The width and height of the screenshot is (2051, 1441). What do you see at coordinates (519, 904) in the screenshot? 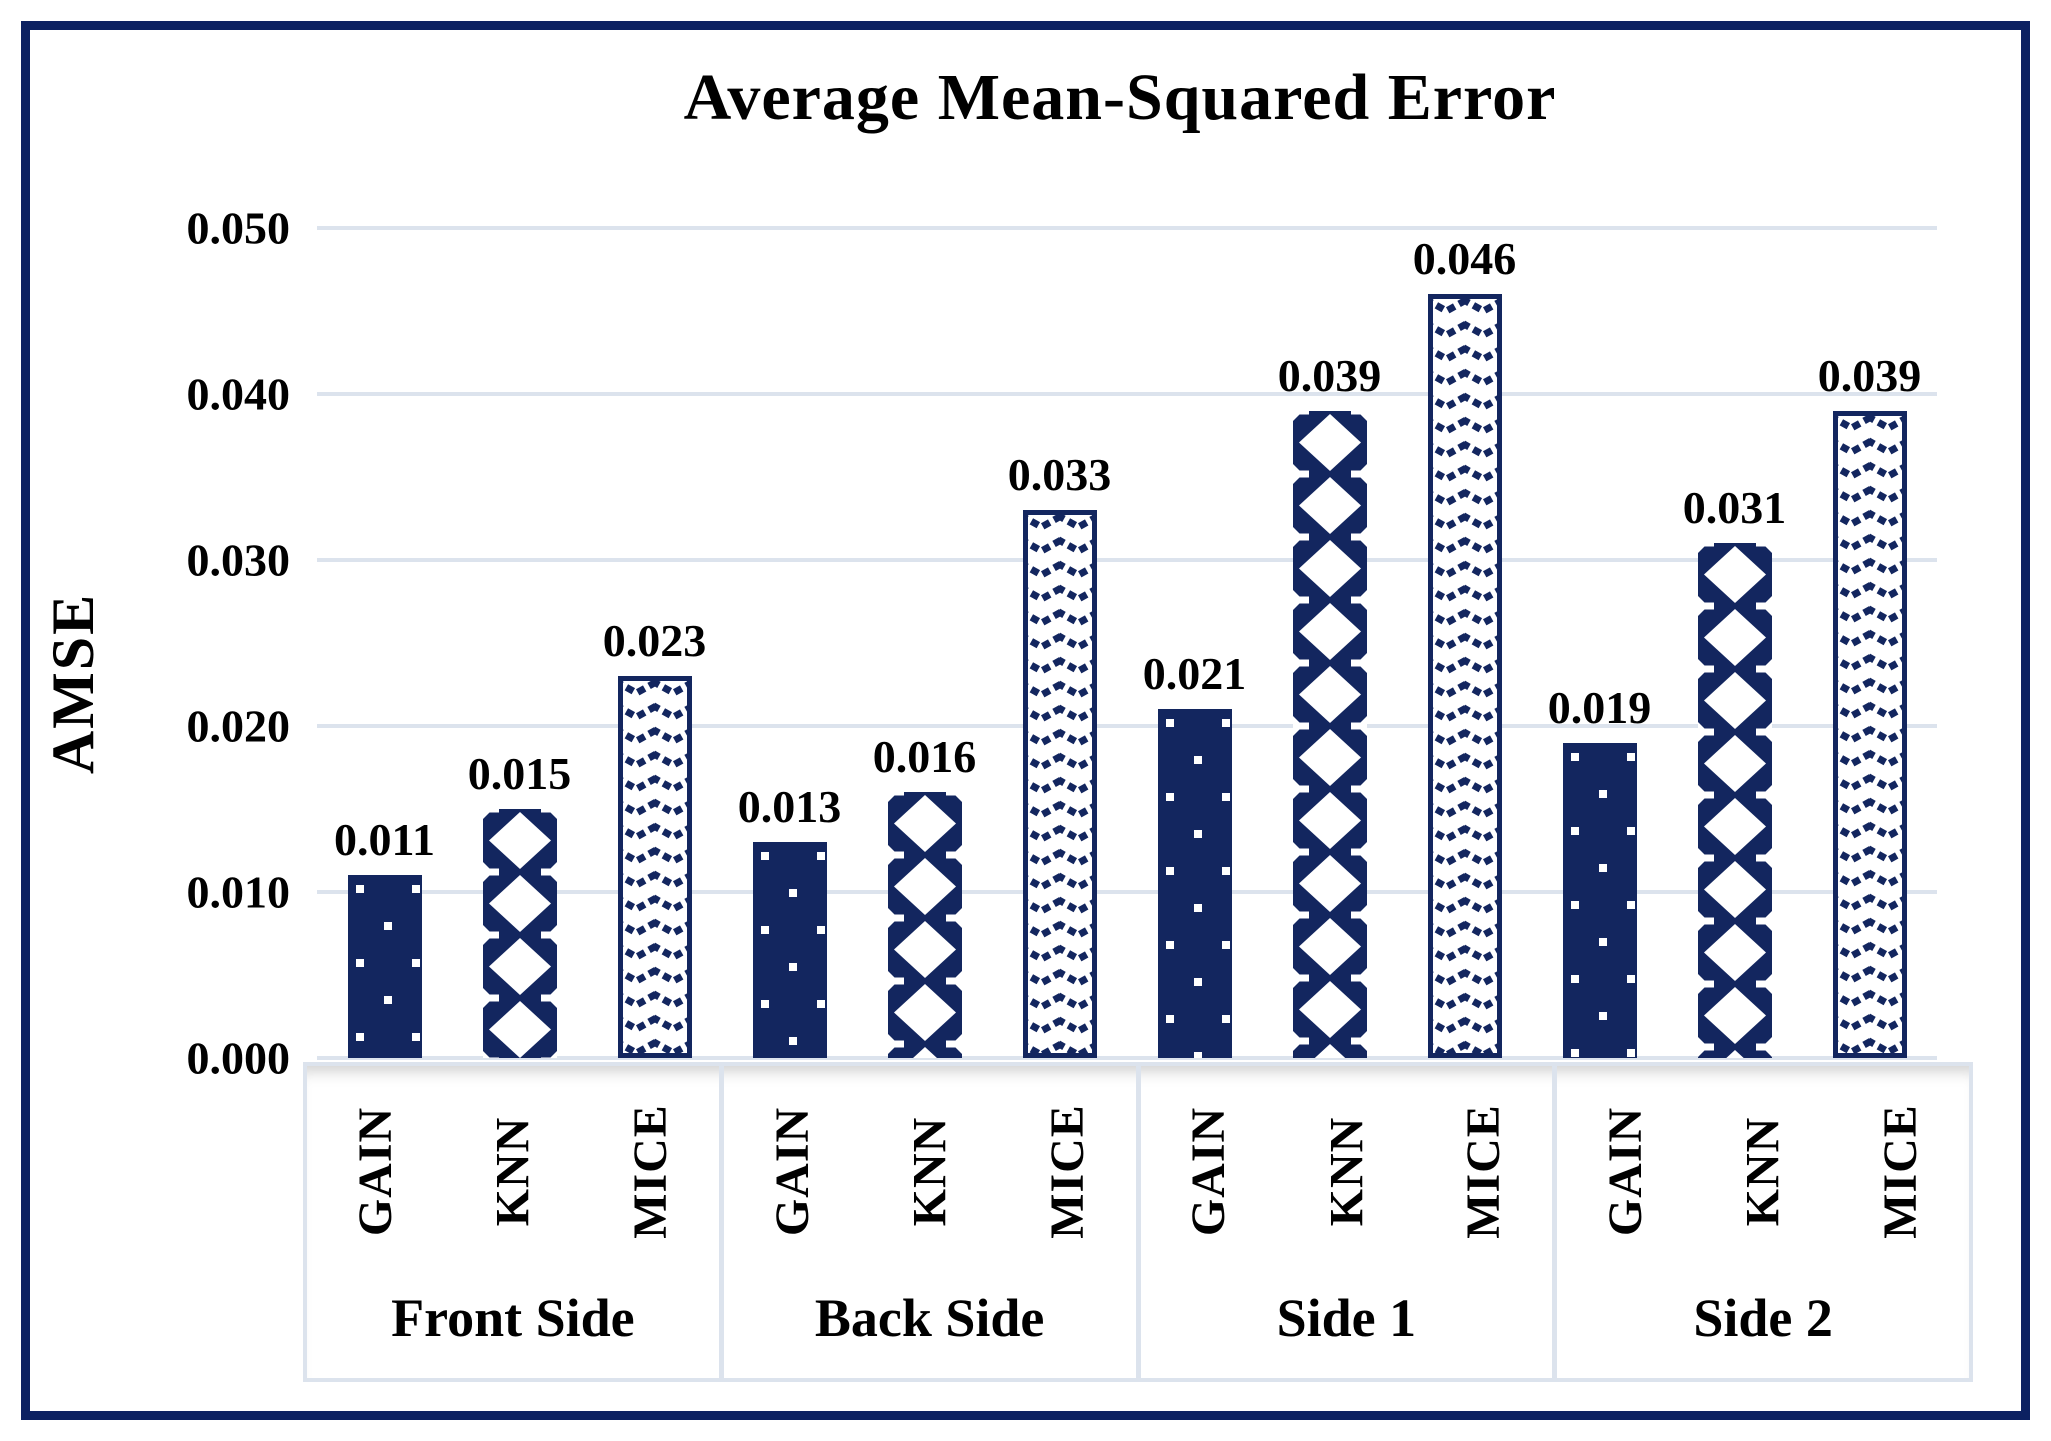
I see `bar-knn-front-side: 0.015` at bounding box center [519, 904].